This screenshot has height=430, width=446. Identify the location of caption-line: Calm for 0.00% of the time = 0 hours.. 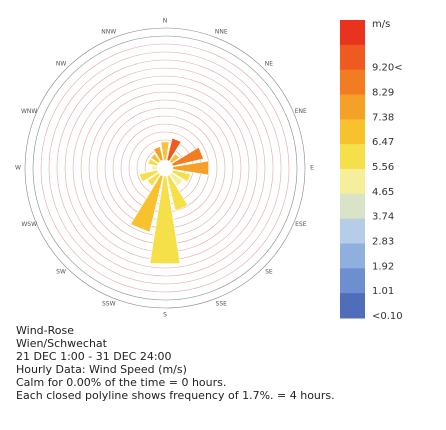
(121, 382).